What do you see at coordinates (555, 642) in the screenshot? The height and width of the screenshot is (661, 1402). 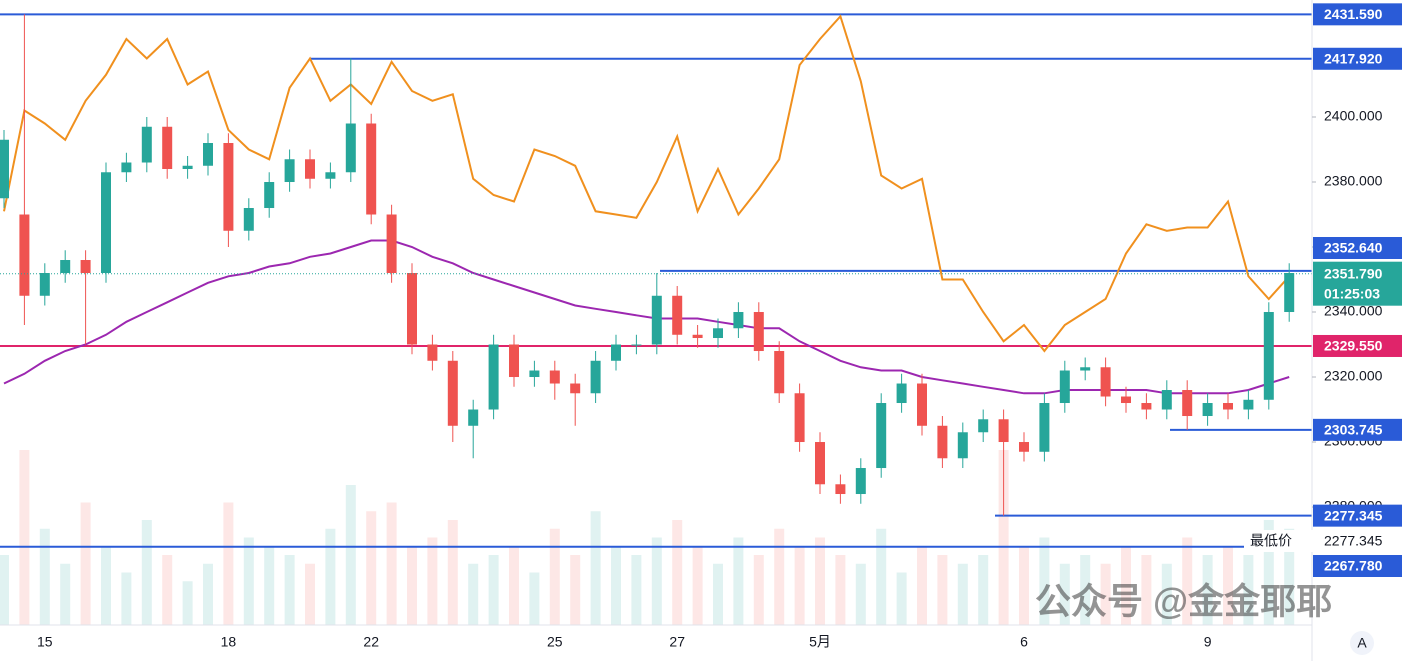 I see `x-tick-label: 25` at bounding box center [555, 642].